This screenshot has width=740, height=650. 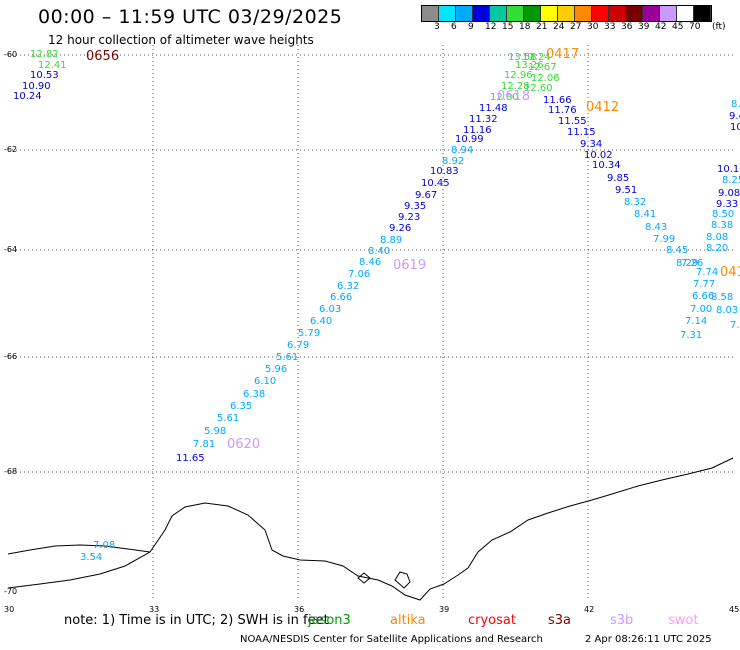 What do you see at coordinates (204, 444) in the screenshot?
I see `wave-height-value: 7.81` at bounding box center [204, 444].